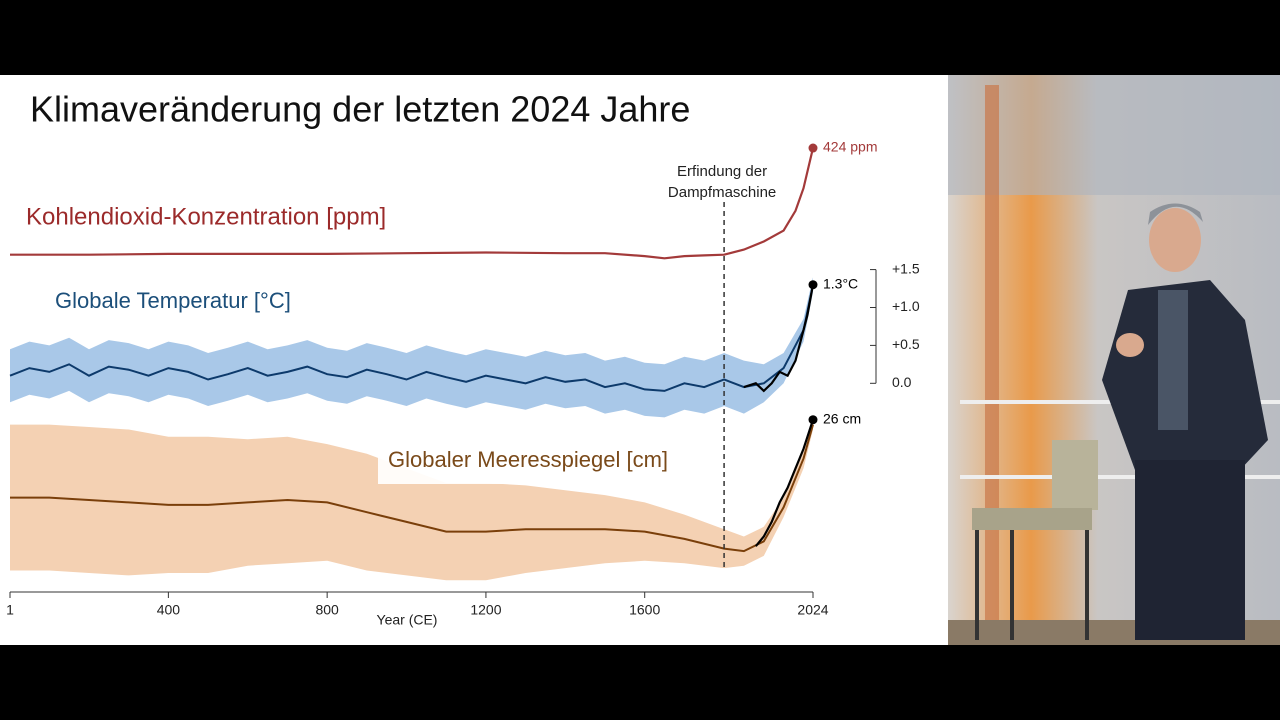 The image size is (1280, 720). I want to click on ceiling, so click(1114, 135).